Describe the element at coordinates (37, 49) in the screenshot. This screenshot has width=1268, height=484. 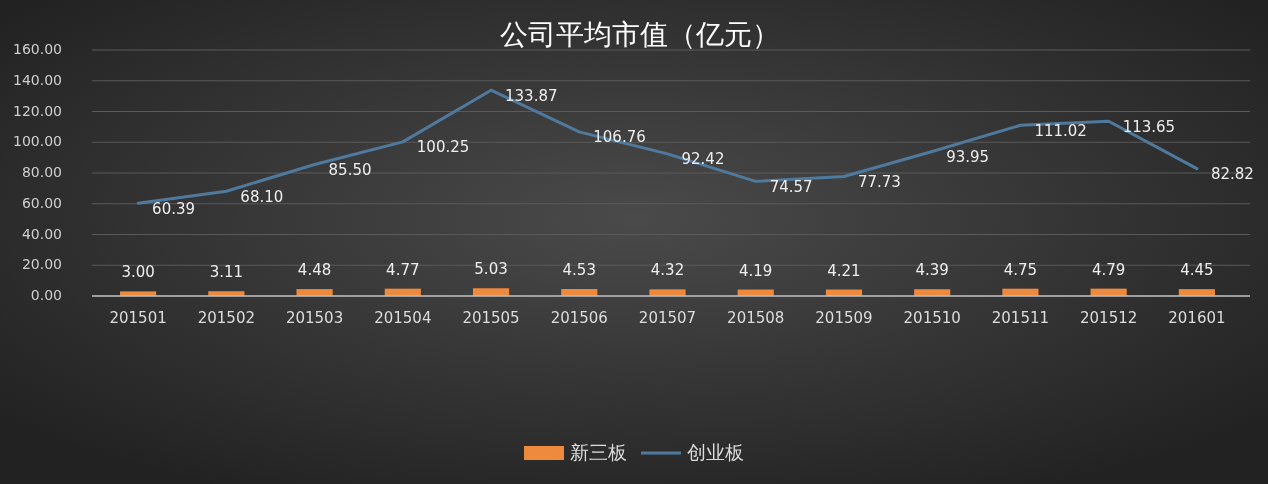
I see `y-tick-label: 160.00` at that location.